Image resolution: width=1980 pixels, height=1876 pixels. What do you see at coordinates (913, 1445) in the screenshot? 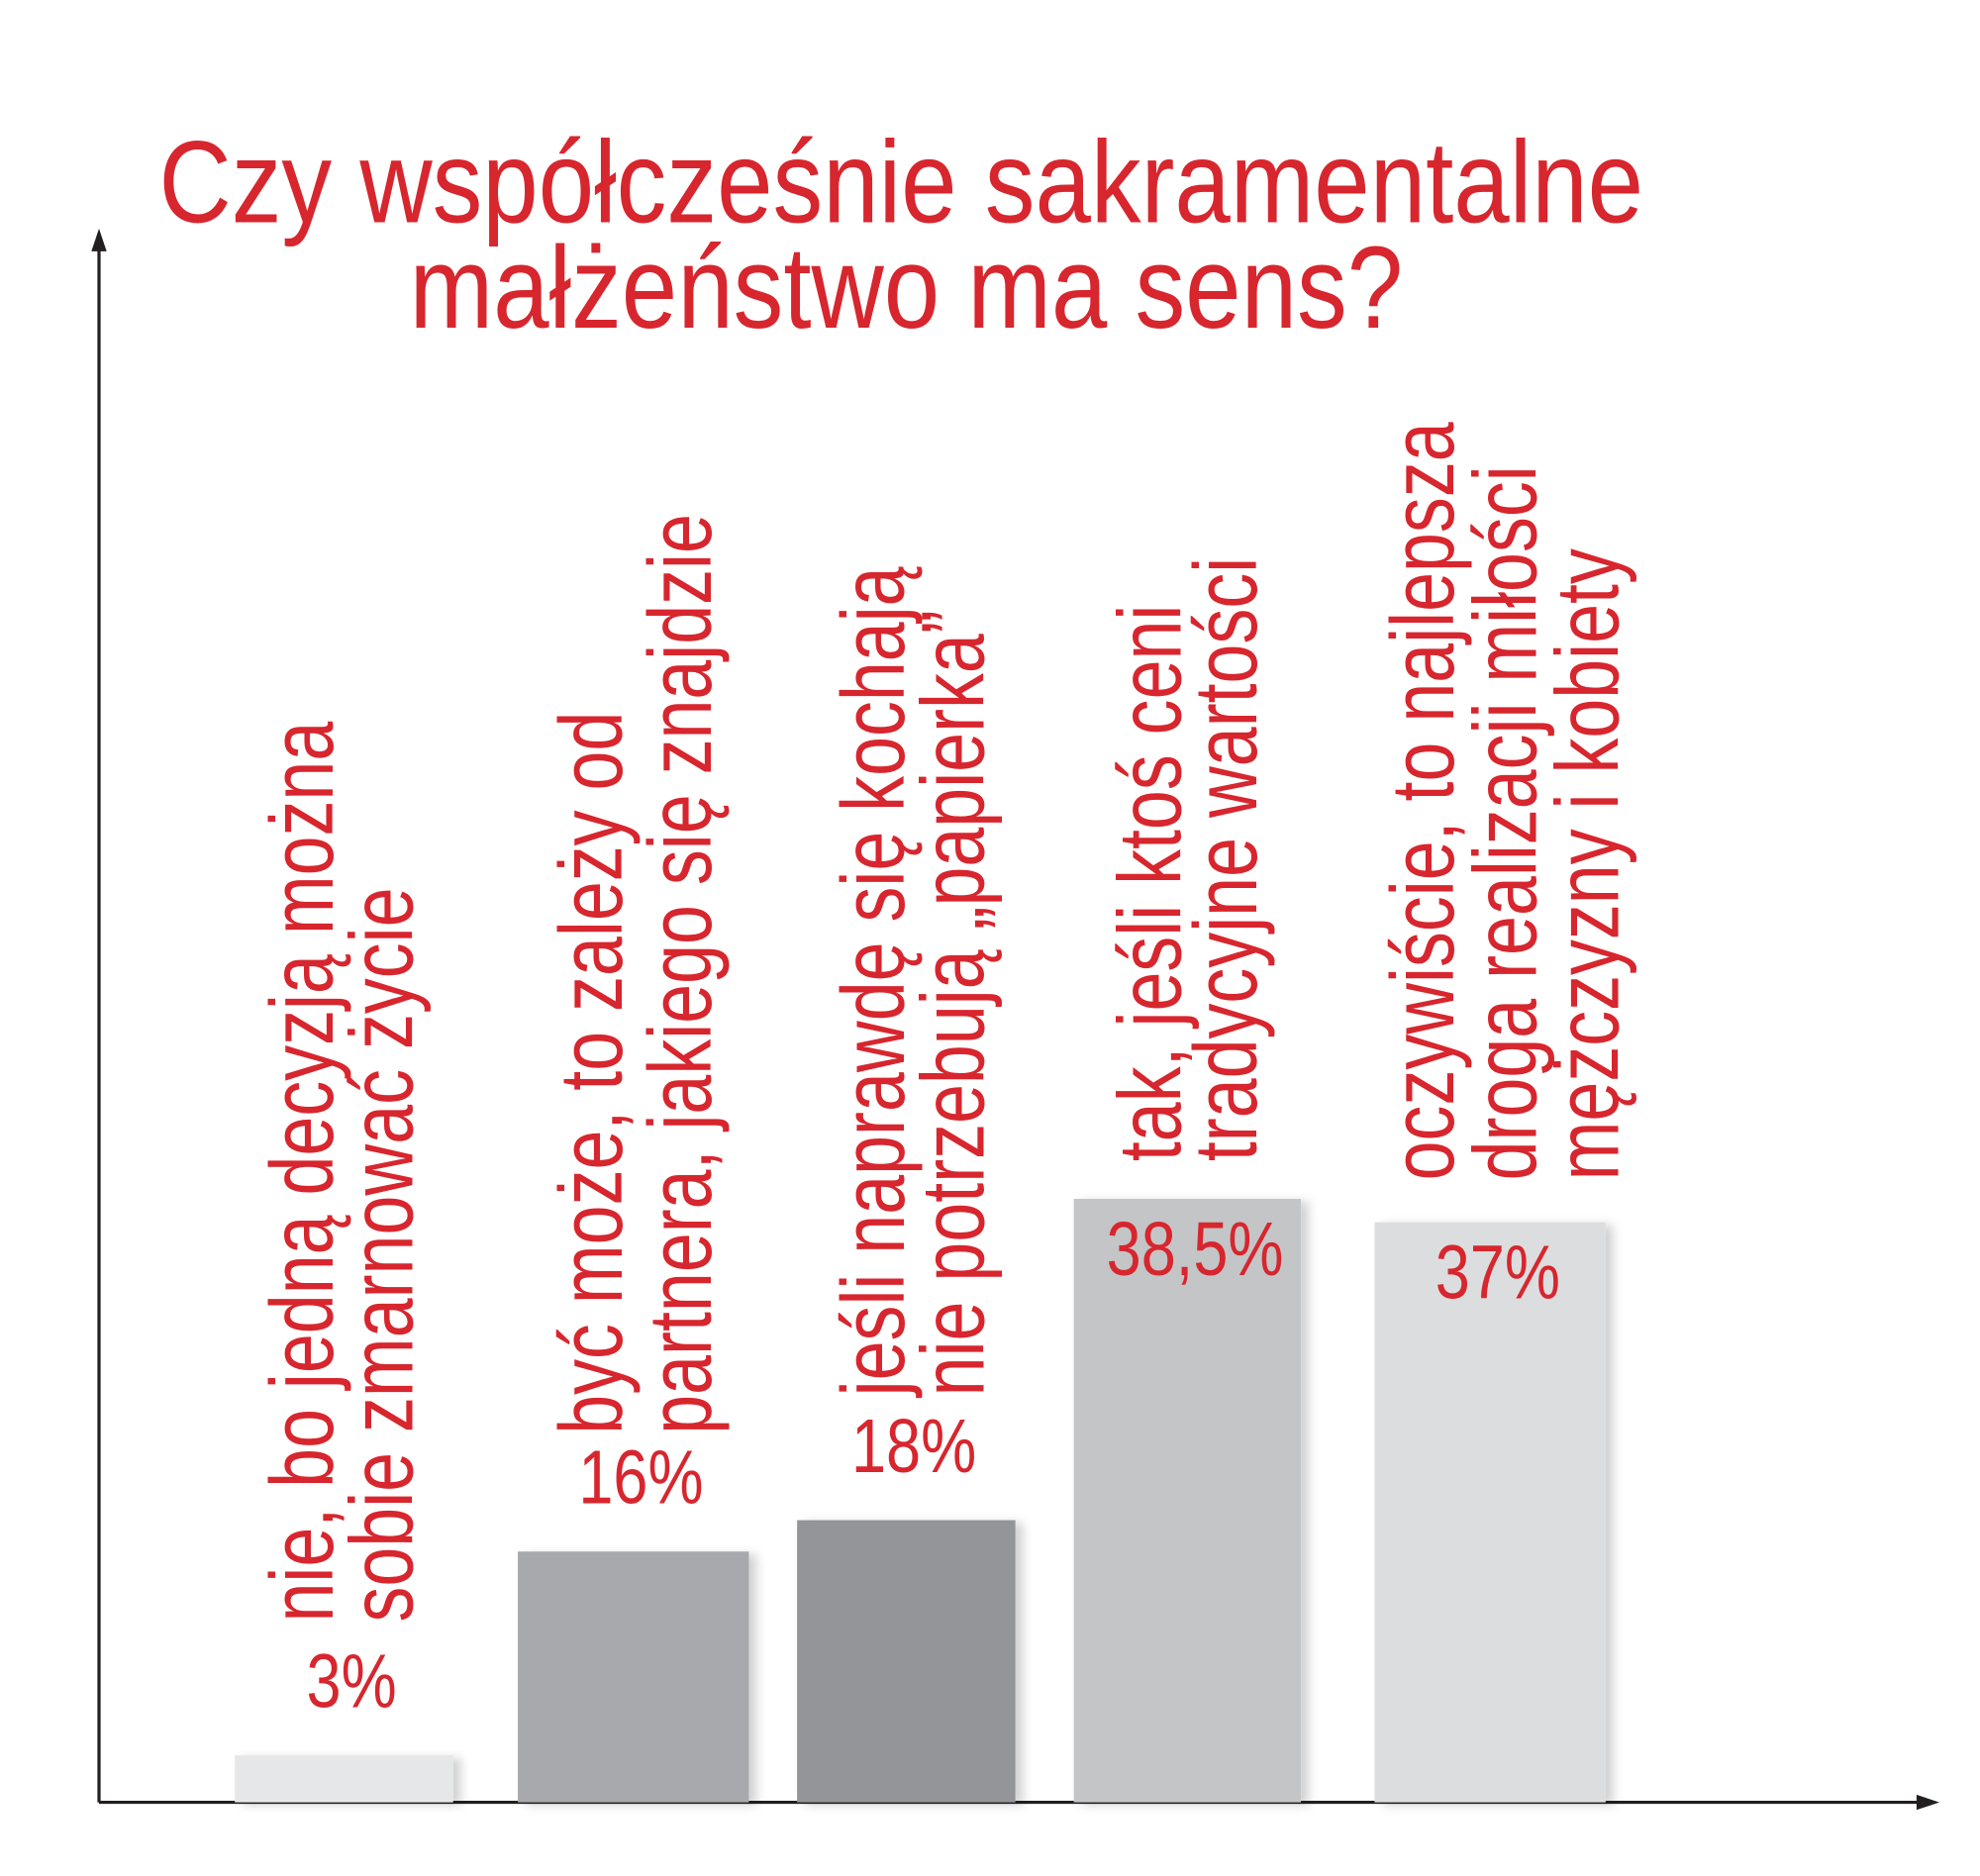
I see `value-label: 18%` at bounding box center [913, 1445].